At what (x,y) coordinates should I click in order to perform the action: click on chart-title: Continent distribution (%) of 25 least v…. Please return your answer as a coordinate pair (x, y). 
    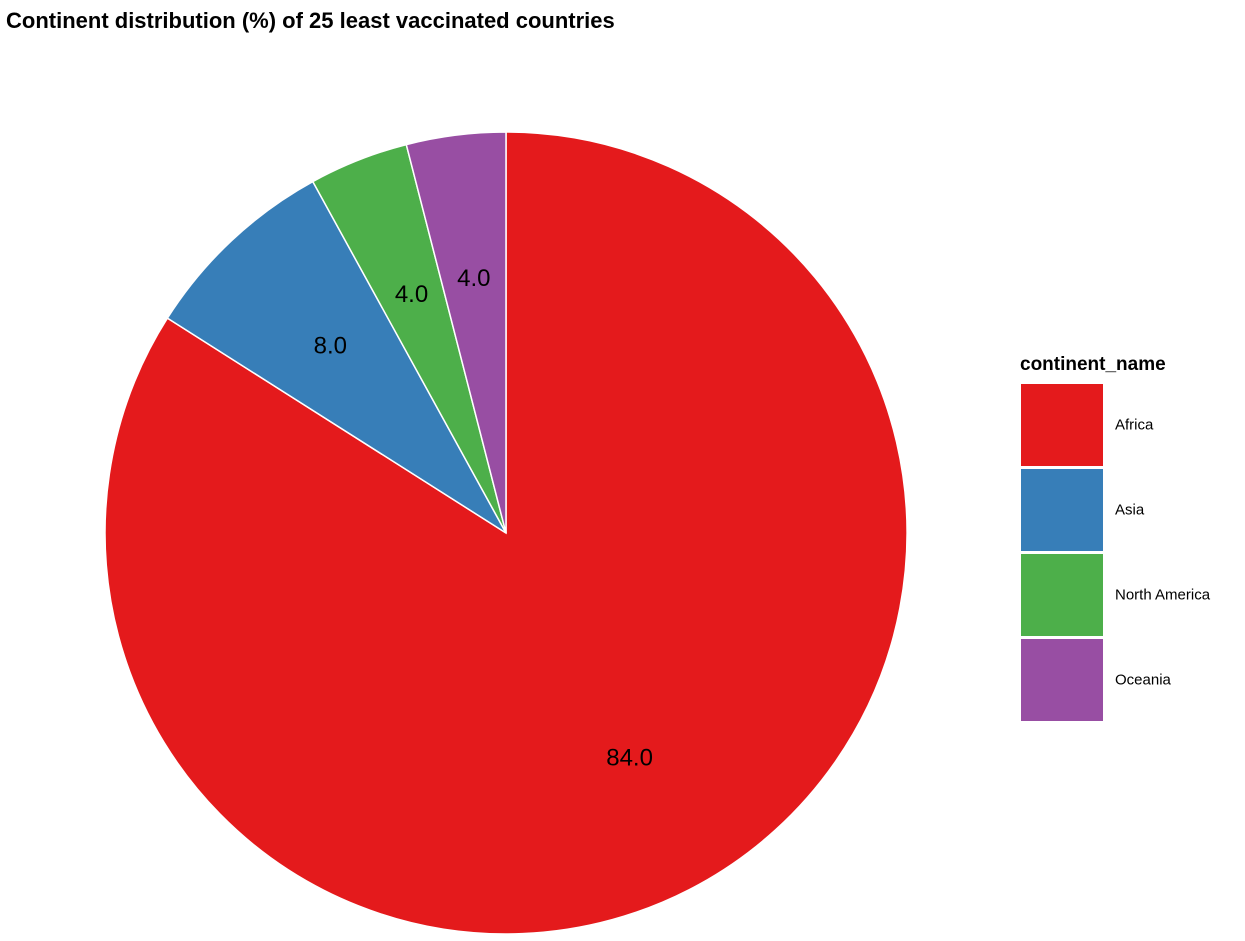
    Looking at the image, I should click on (310, 20).